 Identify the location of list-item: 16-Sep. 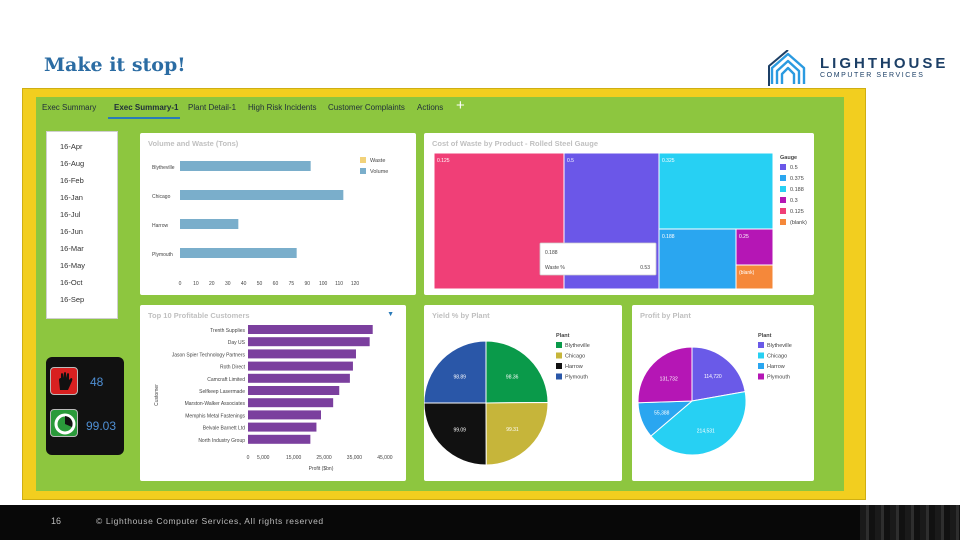
(72, 299).